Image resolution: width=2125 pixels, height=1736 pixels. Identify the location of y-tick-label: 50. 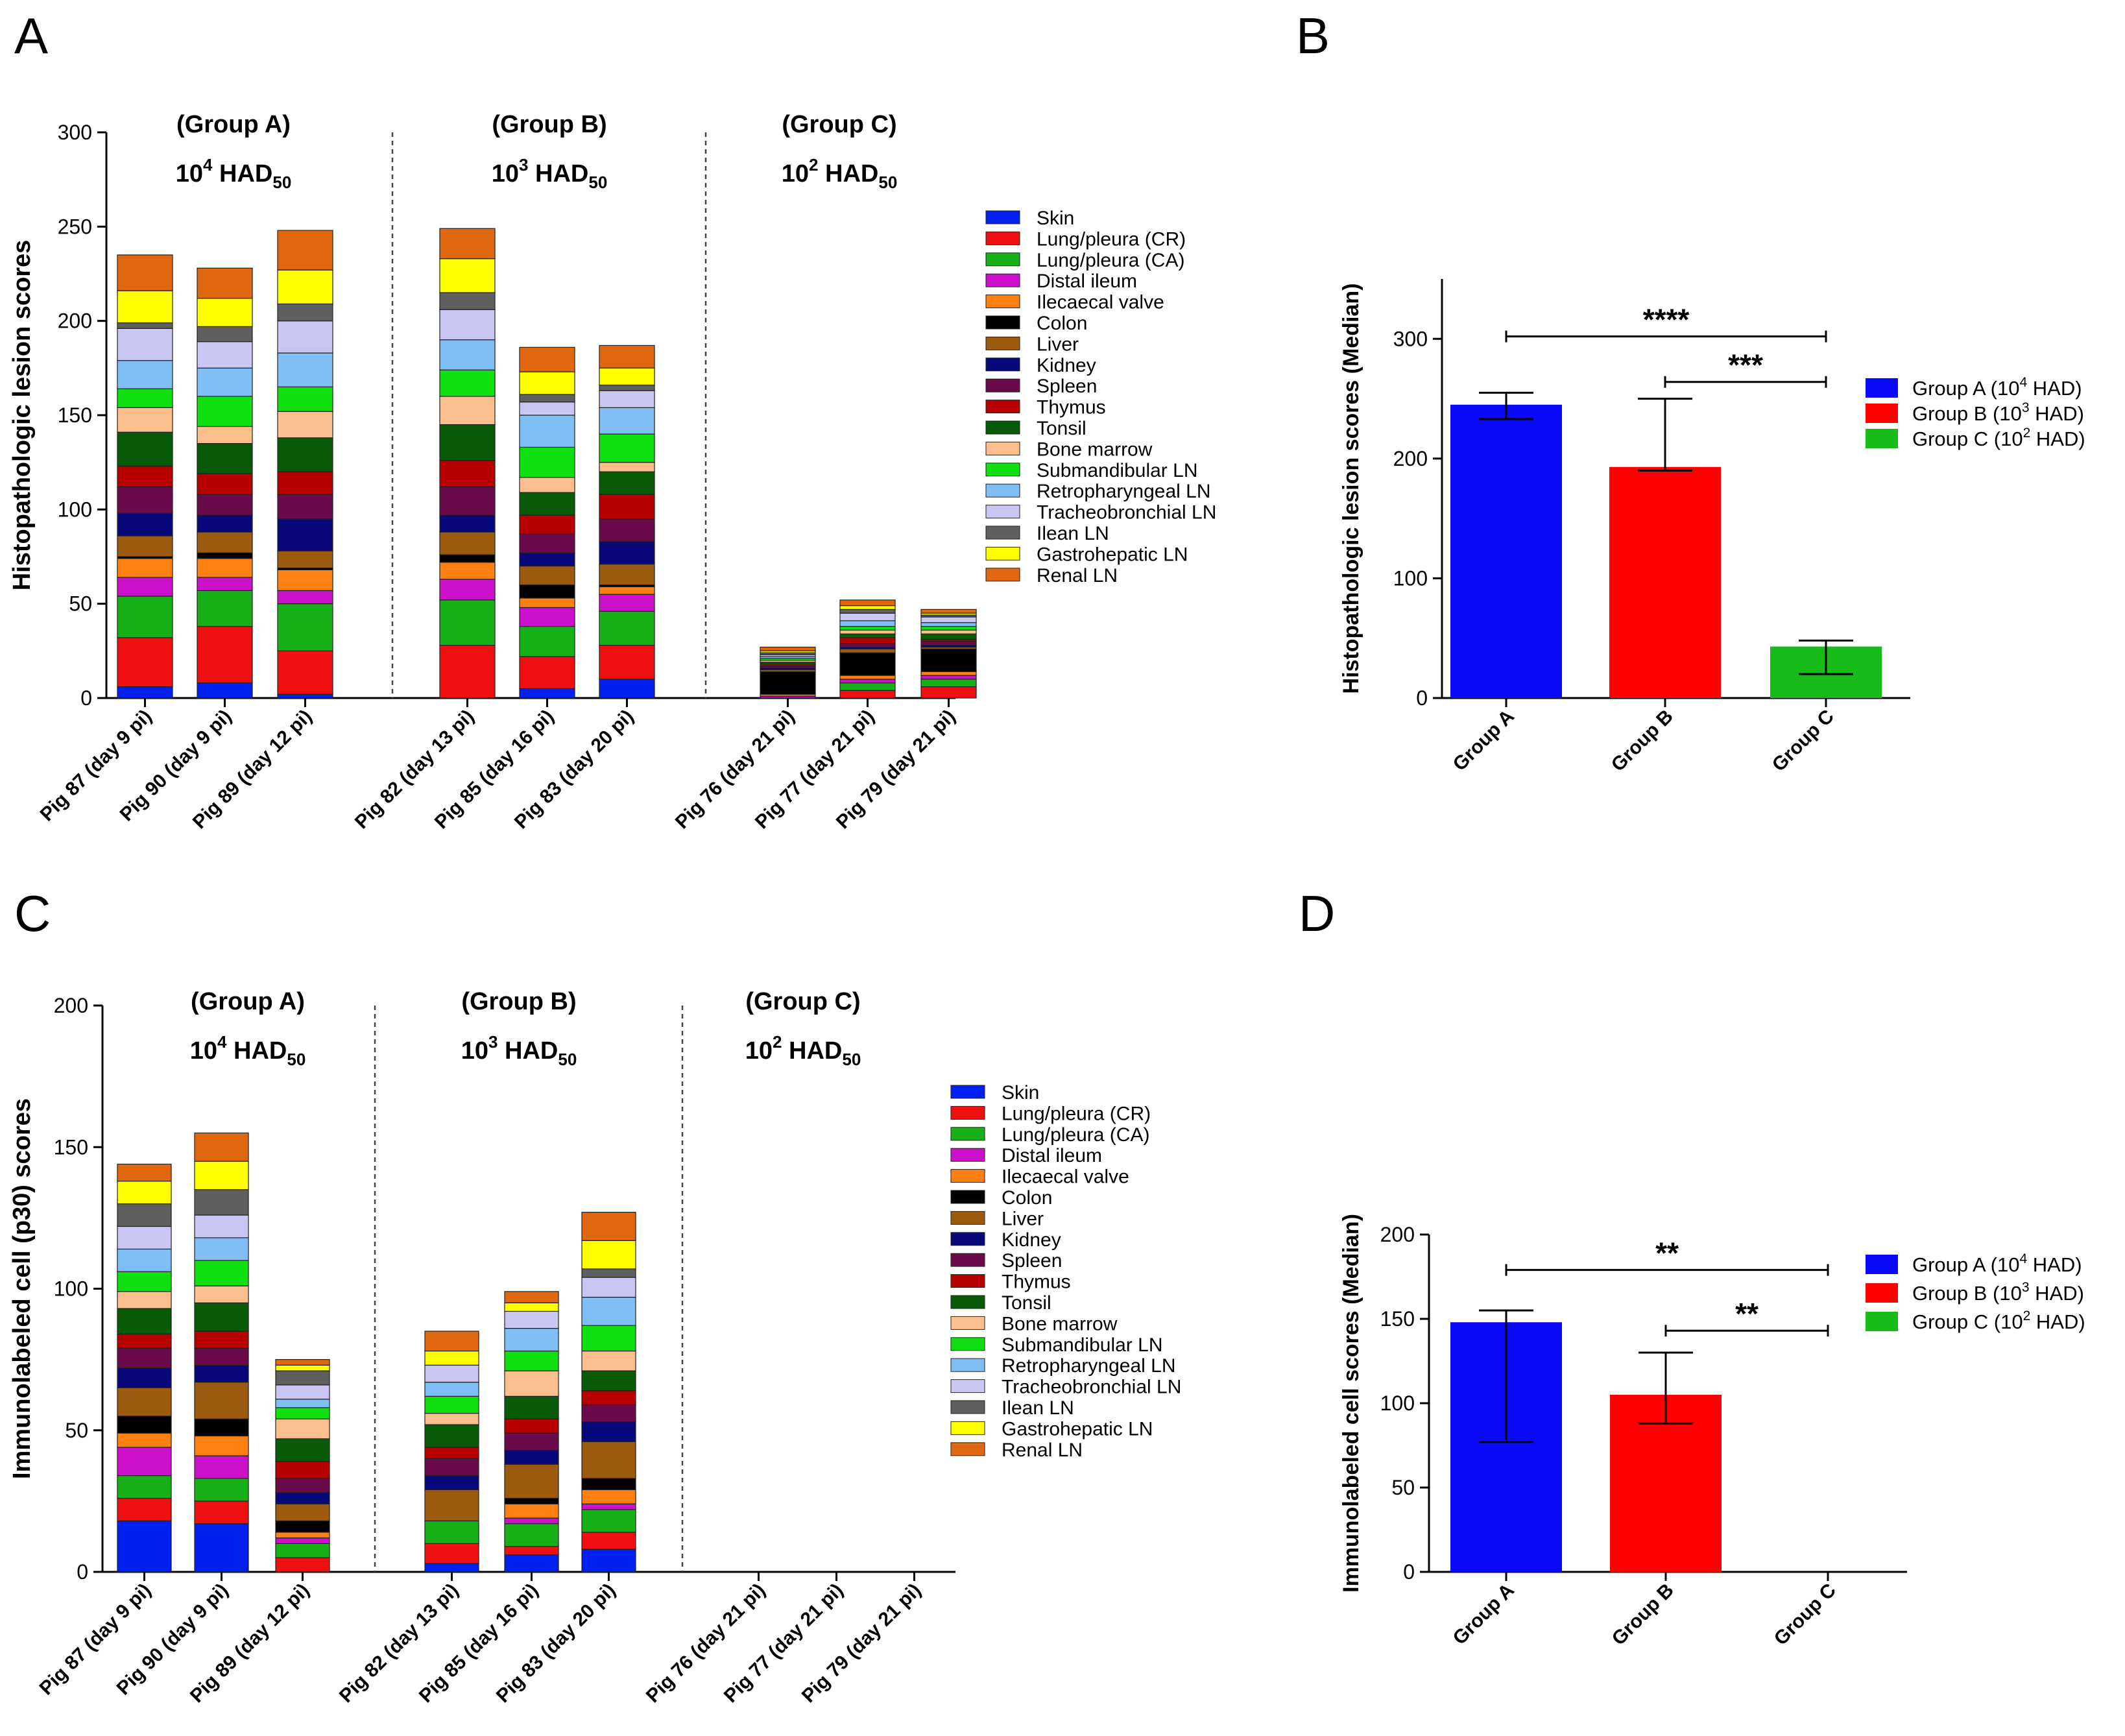
(80, 604).